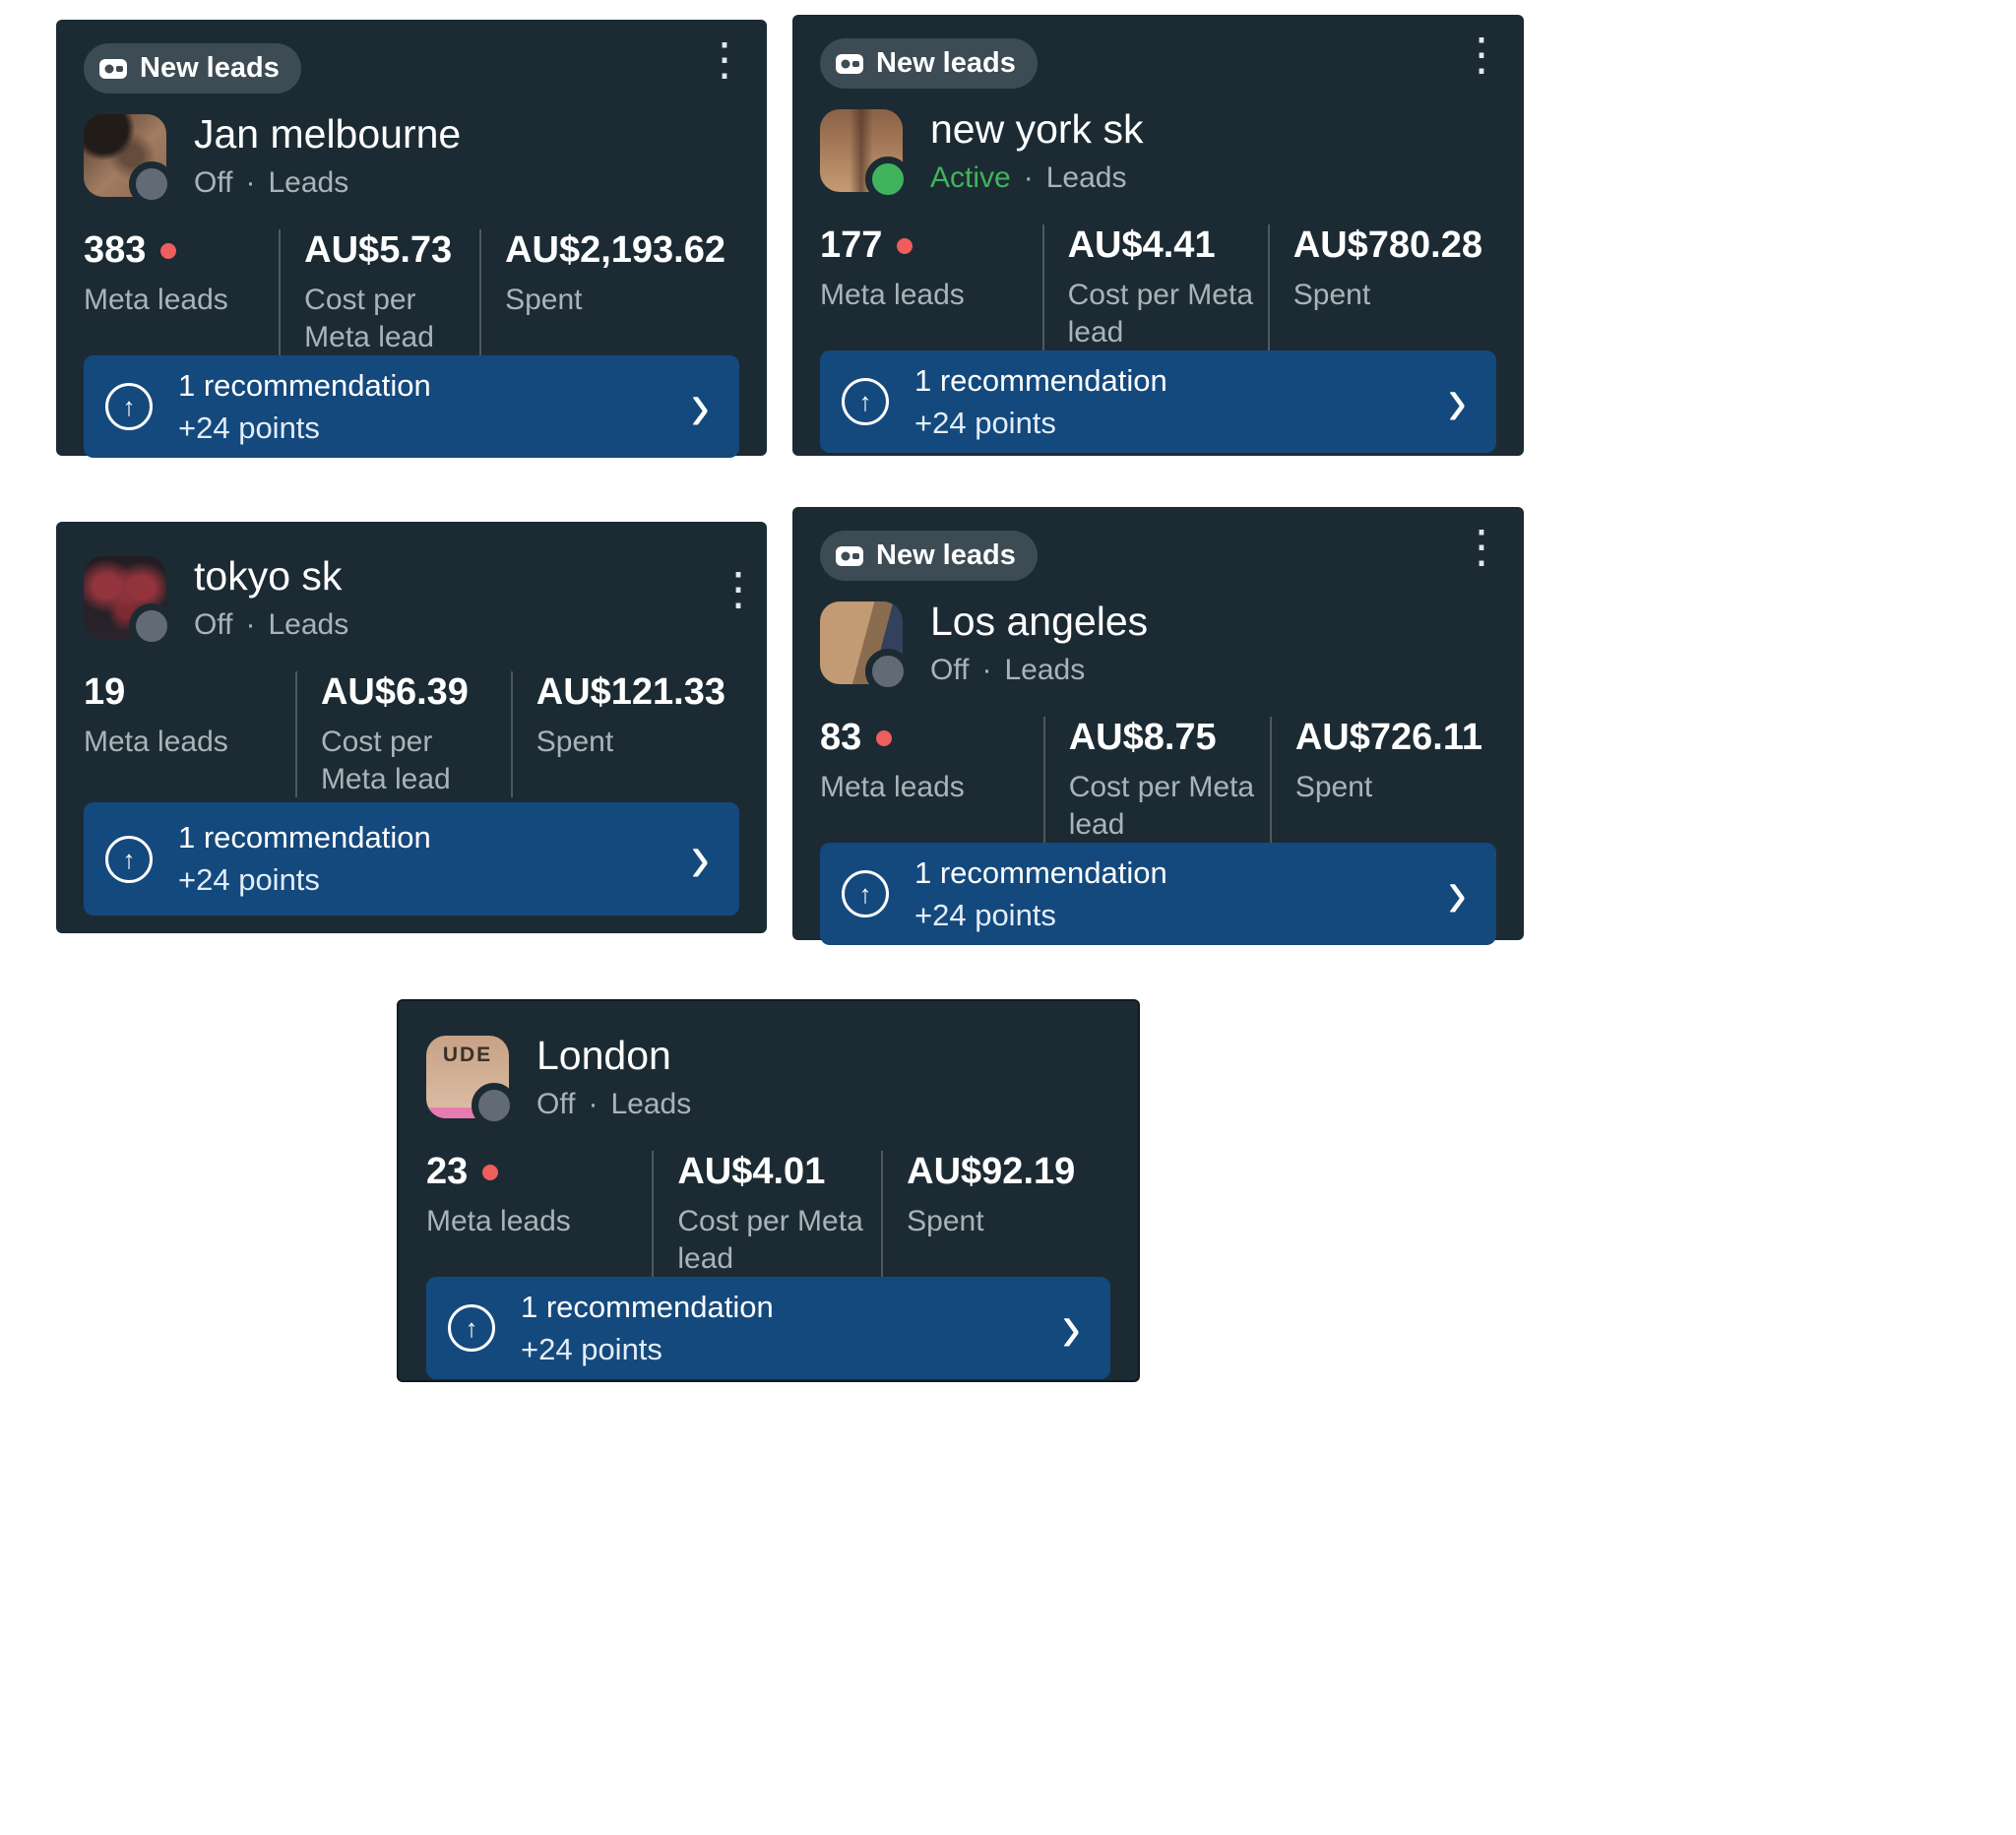 This screenshot has width=2016, height=1835. Describe the element at coordinates (1141, 245) in the screenshot. I see `stat-number: AU$4.41` at that location.